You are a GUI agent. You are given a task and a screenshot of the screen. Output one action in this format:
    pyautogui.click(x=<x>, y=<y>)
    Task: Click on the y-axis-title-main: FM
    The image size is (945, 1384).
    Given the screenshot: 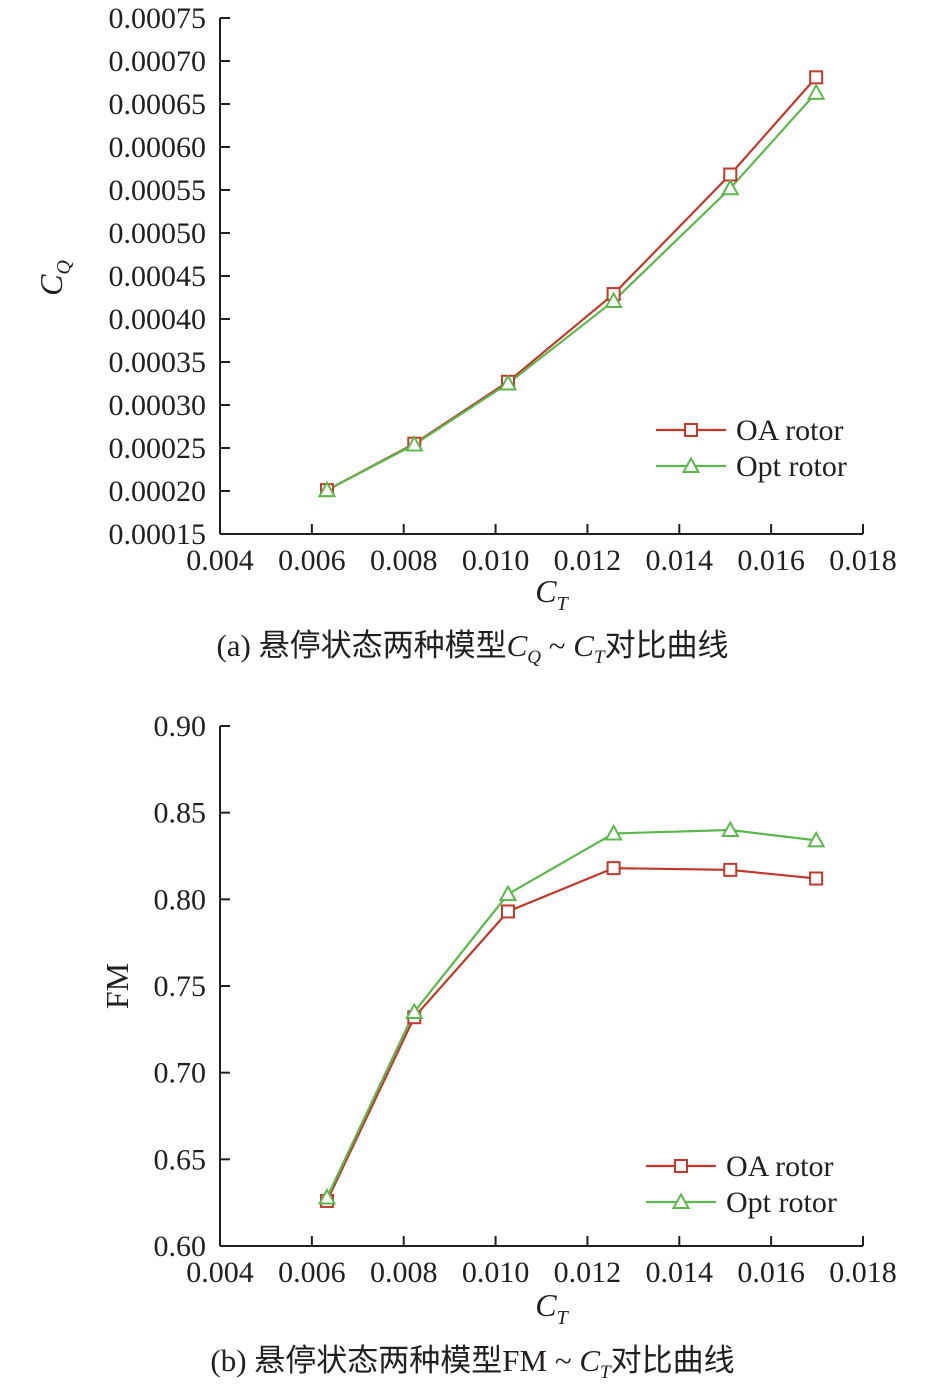 What is the action you would take?
    pyautogui.click(x=117, y=986)
    